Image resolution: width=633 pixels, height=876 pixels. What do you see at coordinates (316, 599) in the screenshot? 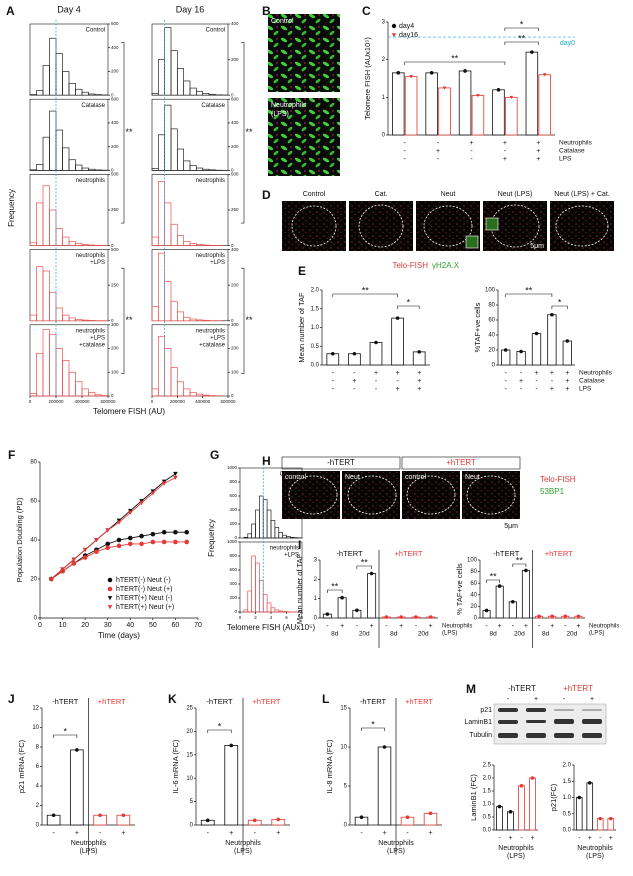
I see `y-tick-label: 1` at bounding box center [316, 599].